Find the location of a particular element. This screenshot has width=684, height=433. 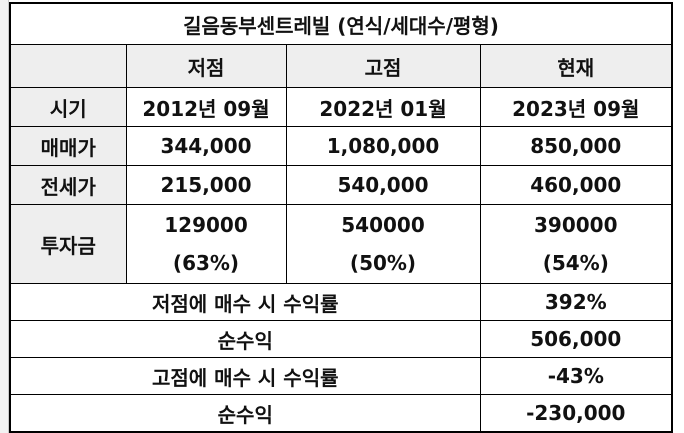

investment-current: 390000 is located at coordinates (576, 225).